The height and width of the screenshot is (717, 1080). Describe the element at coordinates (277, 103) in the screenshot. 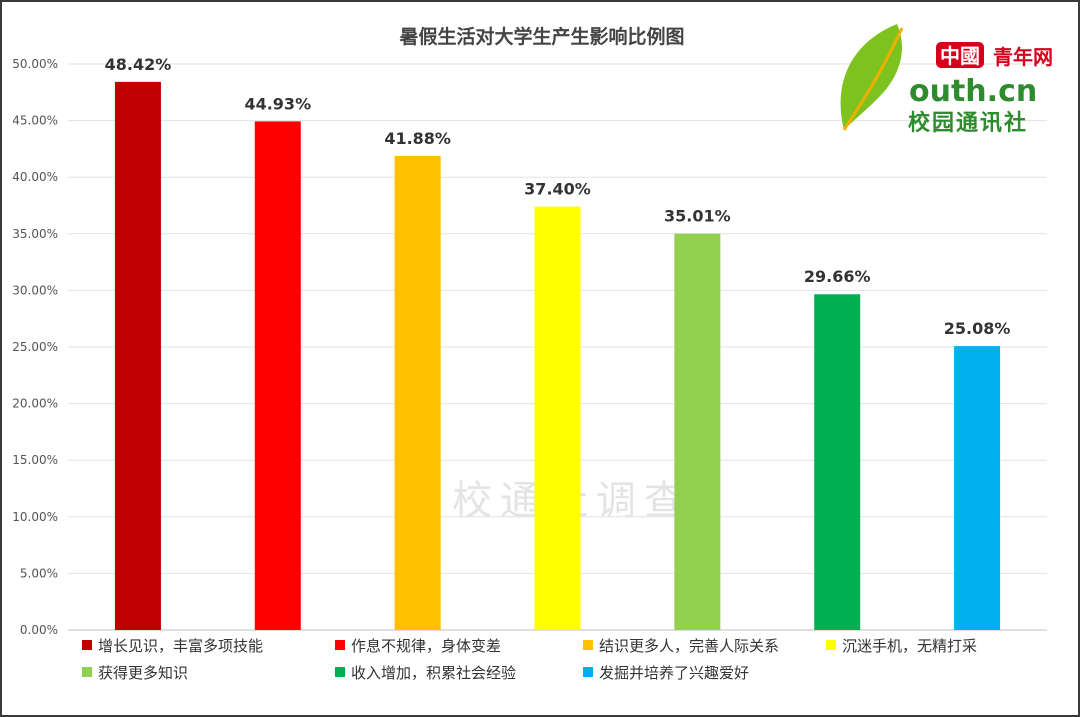

I see `data-label: 44.93%` at that location.